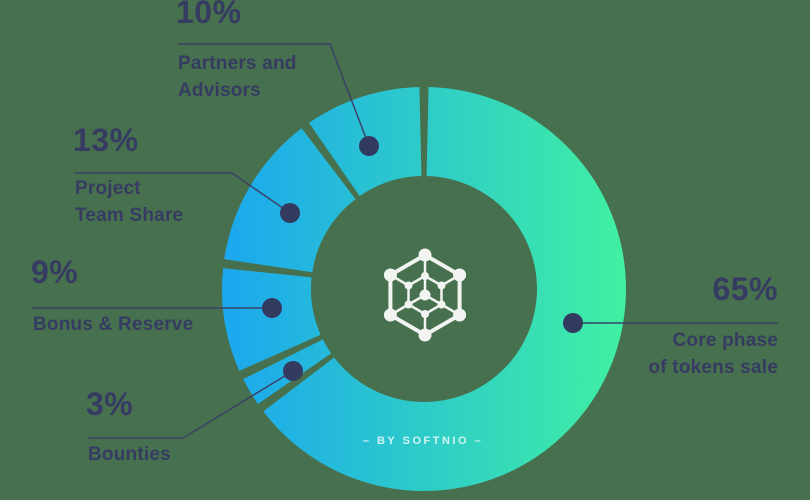 This screenshot has width=810, height=500. What do you see at coordinates (290, 213) in the screenshot?
I see `callout-dot-team` at bounding box center [290, 213].